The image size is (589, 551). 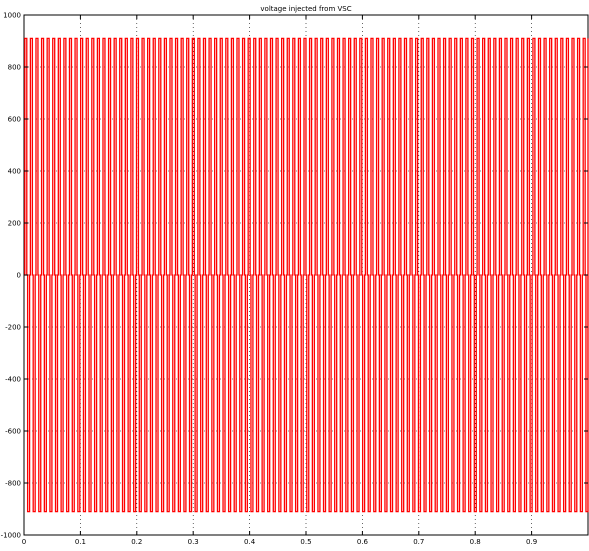 What do you see at coordinates (418, 542) in the screenshot?
I see `x-tick-label: 0.7` at bounding box center [418, 542].